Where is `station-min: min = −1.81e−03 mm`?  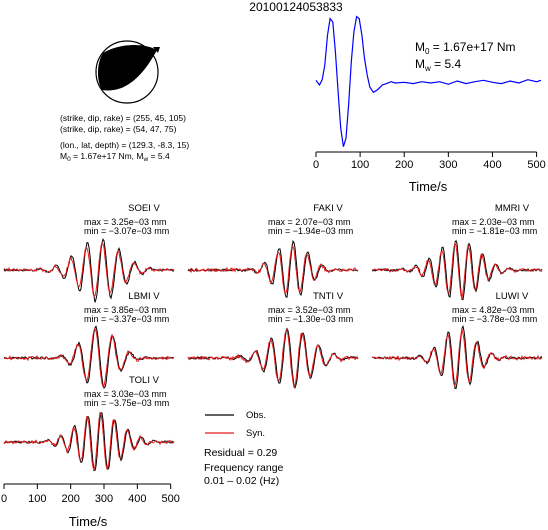
station-min: min = −1.81e−03 mm is located at coordinates (494, 231).